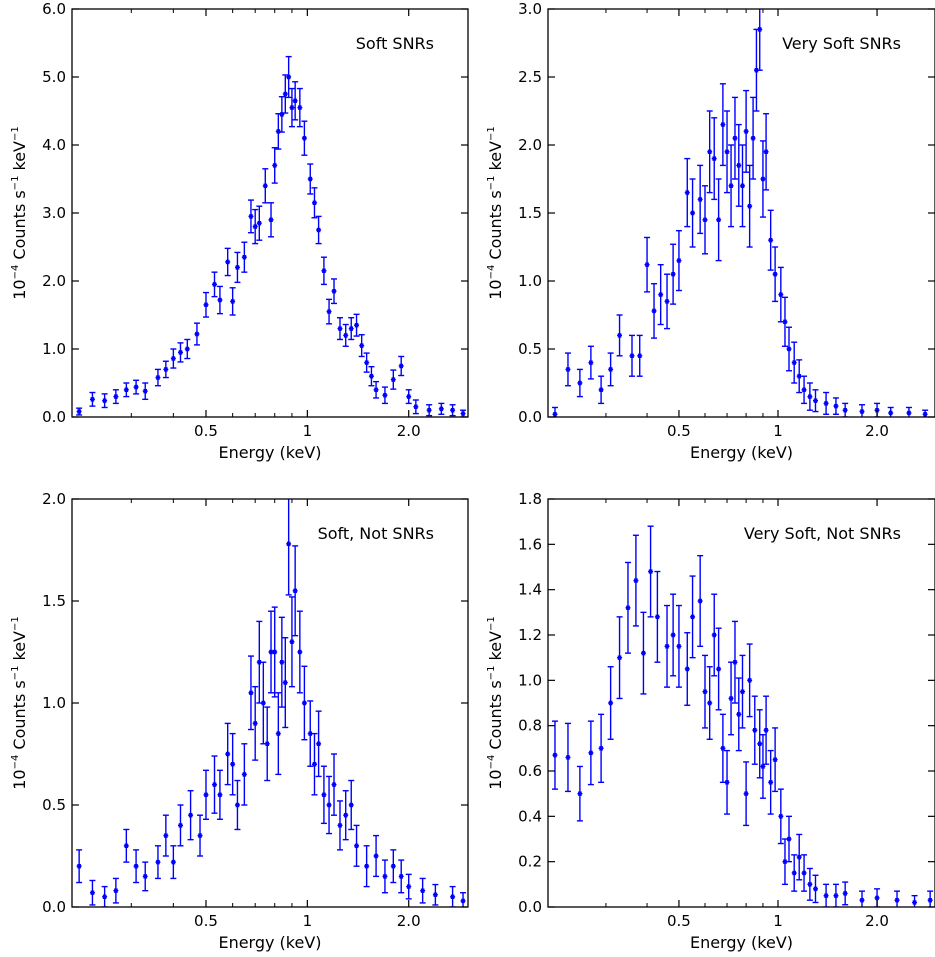 Image resolution: width=935 pixels, height=957 pixels. Describe the element at coordinates (530, 862) in the screenshot. I see `y-tick-label: 0.2` at that location.